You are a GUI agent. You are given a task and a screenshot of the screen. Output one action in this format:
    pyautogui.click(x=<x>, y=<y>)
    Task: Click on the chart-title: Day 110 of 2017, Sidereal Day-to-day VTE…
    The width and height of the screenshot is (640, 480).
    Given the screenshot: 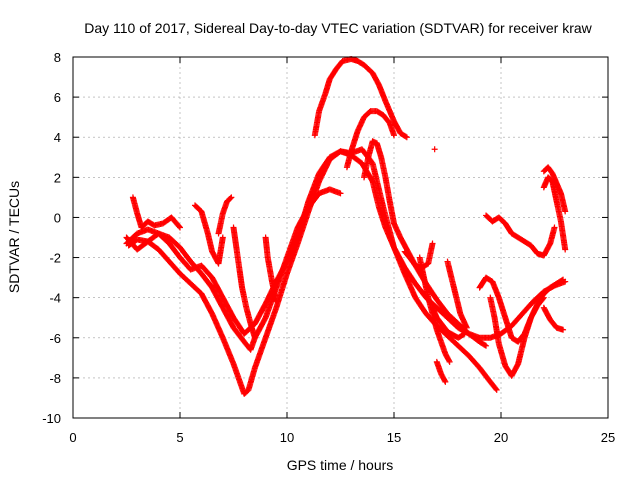 What is the action you would take?
    pyautogui.click(x=338, y=28)
    